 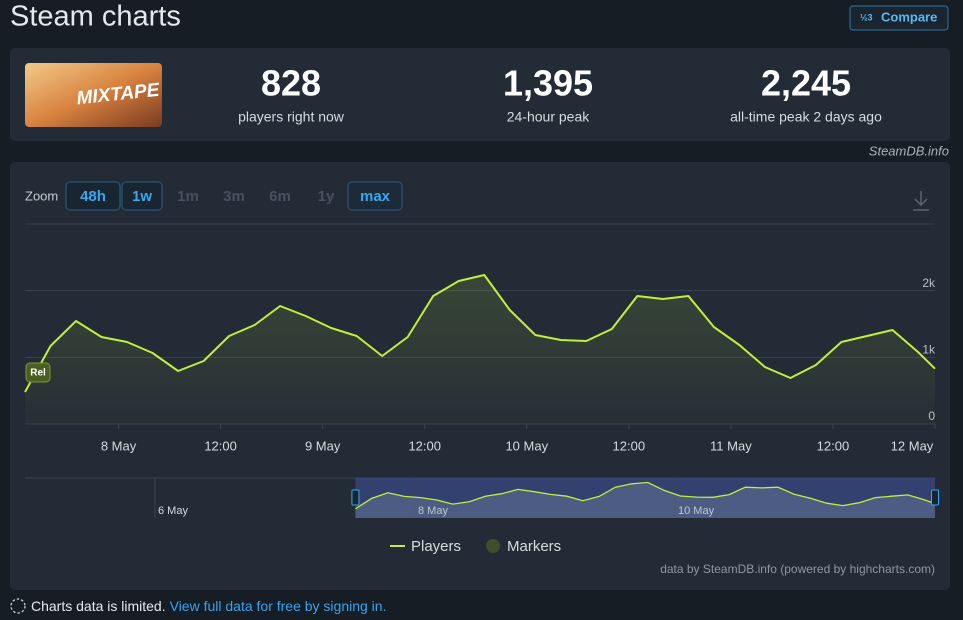 What do you see at coordinates (806, 83) in the screenshot?
I see `stat-value: 2,245` at bounding box center [806, 83].